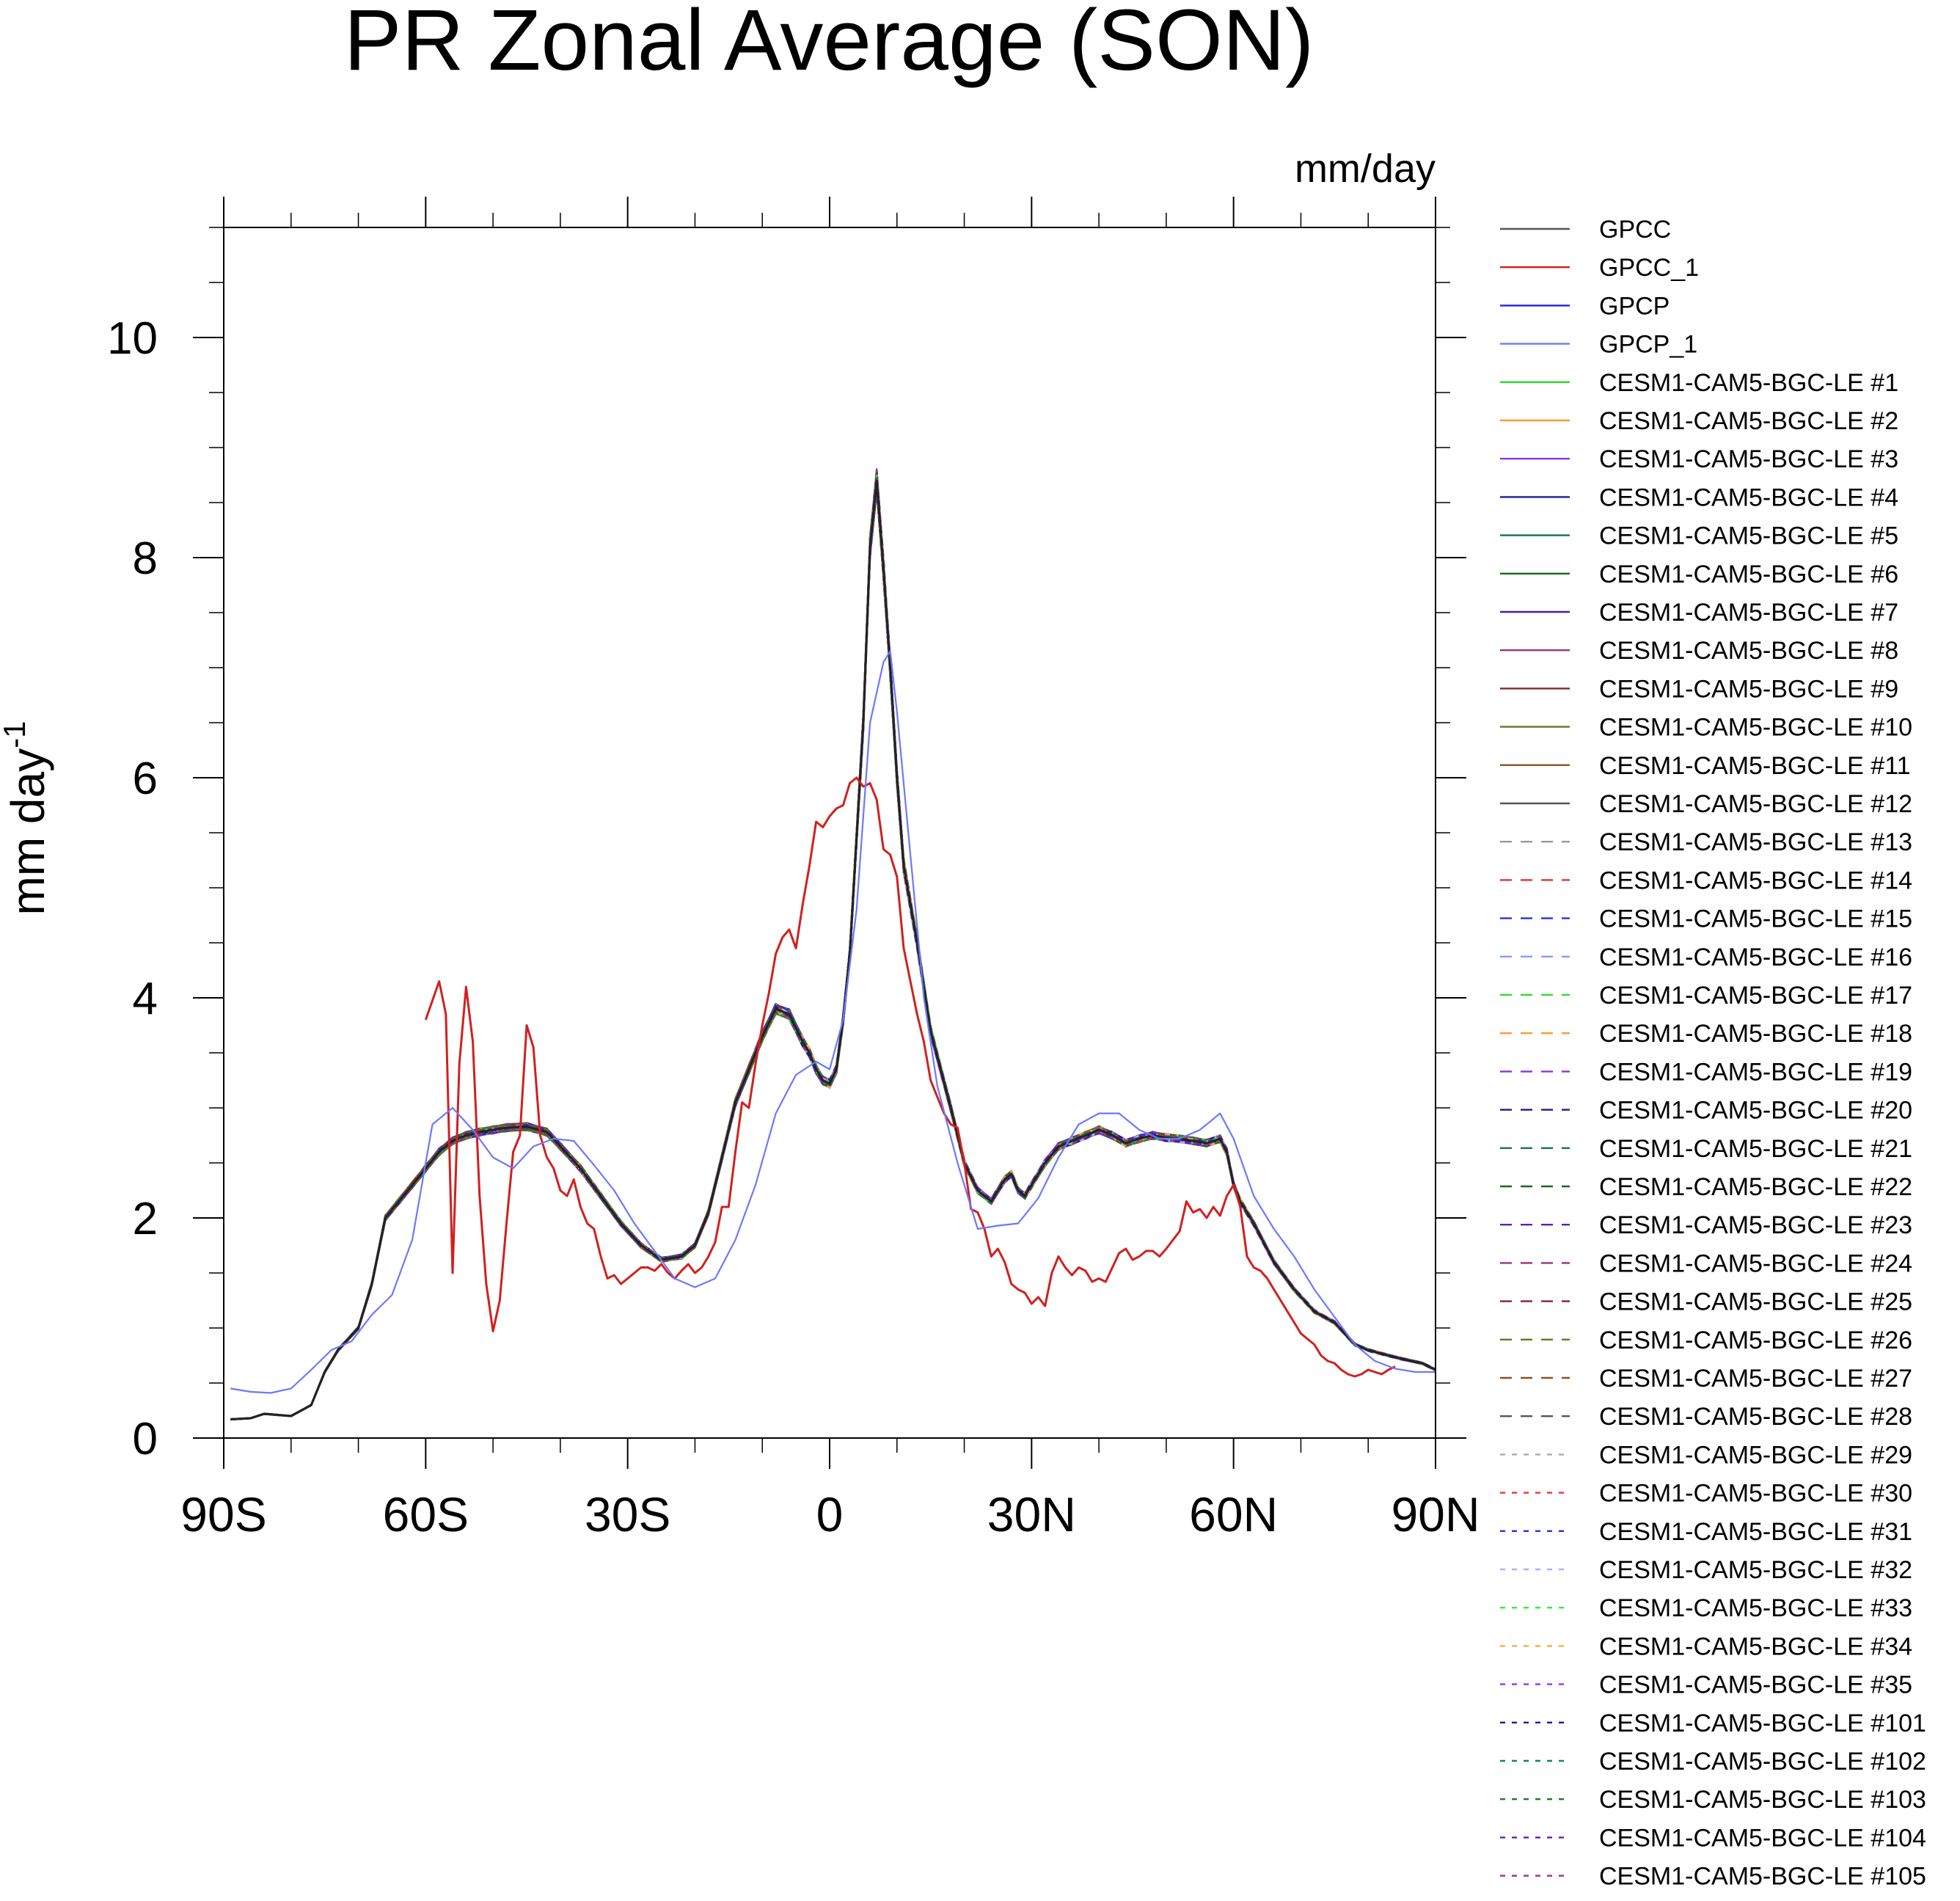 Image resolution: width=1960 pixels, height=1901 pixels. What do you see at coordinates (627, 1514) in the screenshot?
I see `x-tick-label: 30S` at bounding box center [627, 1514].